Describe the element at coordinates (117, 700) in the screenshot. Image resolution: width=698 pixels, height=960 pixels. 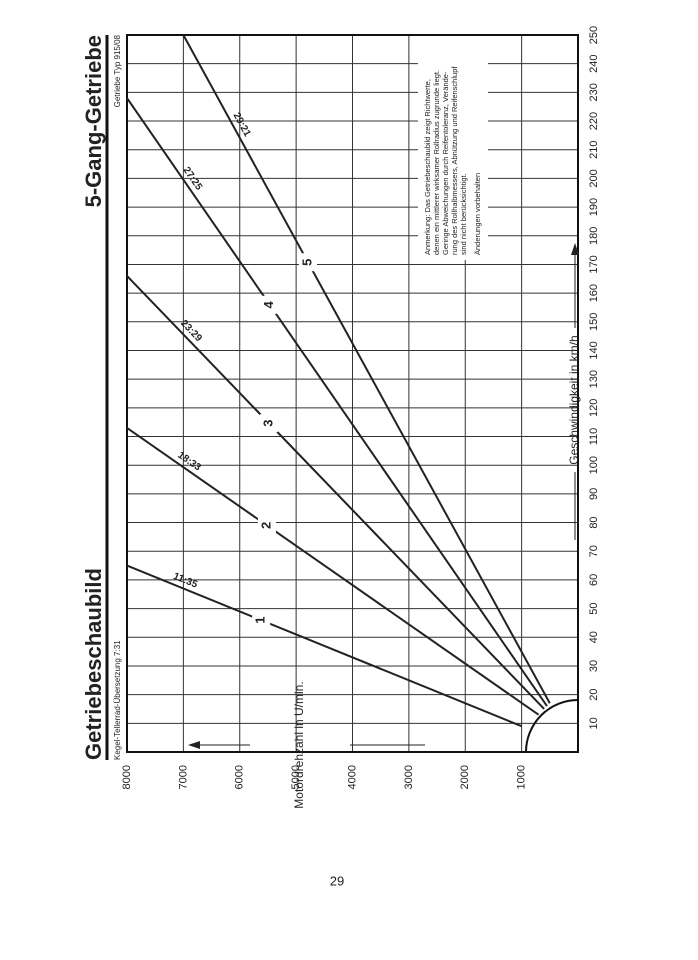
I see `subtitle: Kegel-Tellerrad-Übersetzung 7:31` at that location.